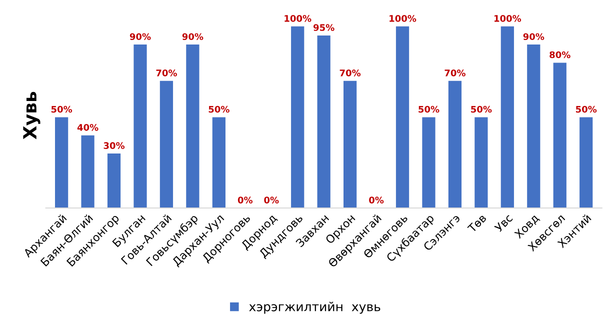 Image resolution: width=611 pixels, height=325 pixels. What do you see at coordinates (560, 54) in the screenshot?
I see `data-label: 80%` at bounding box center [560, 54].